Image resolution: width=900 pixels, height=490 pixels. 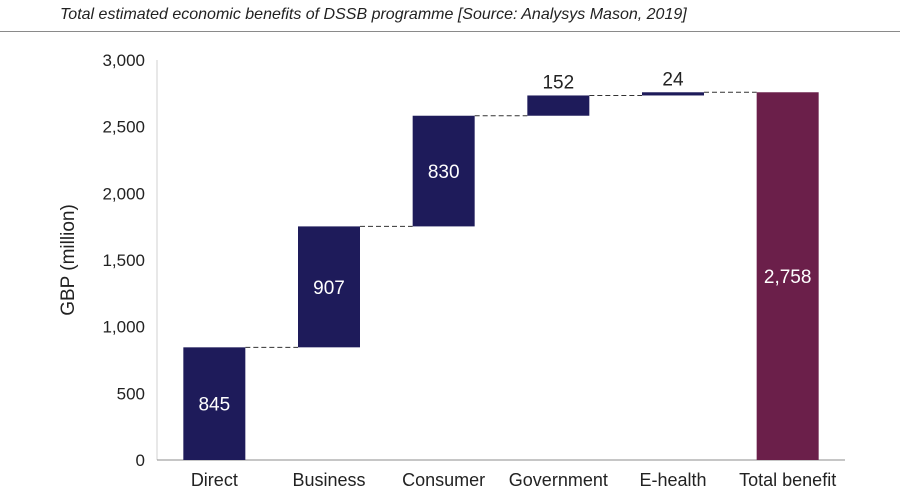 I want to click on y-tick-label: 500, so click(x=131, y=393).